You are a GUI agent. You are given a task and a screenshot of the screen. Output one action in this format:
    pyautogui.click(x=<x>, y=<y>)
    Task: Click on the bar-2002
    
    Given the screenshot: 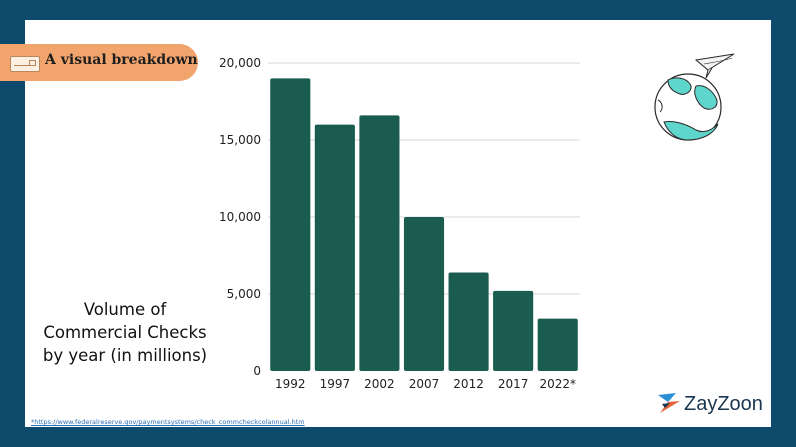 What is the action you would take?
    pyautogui.click(x=379, y=243)
    